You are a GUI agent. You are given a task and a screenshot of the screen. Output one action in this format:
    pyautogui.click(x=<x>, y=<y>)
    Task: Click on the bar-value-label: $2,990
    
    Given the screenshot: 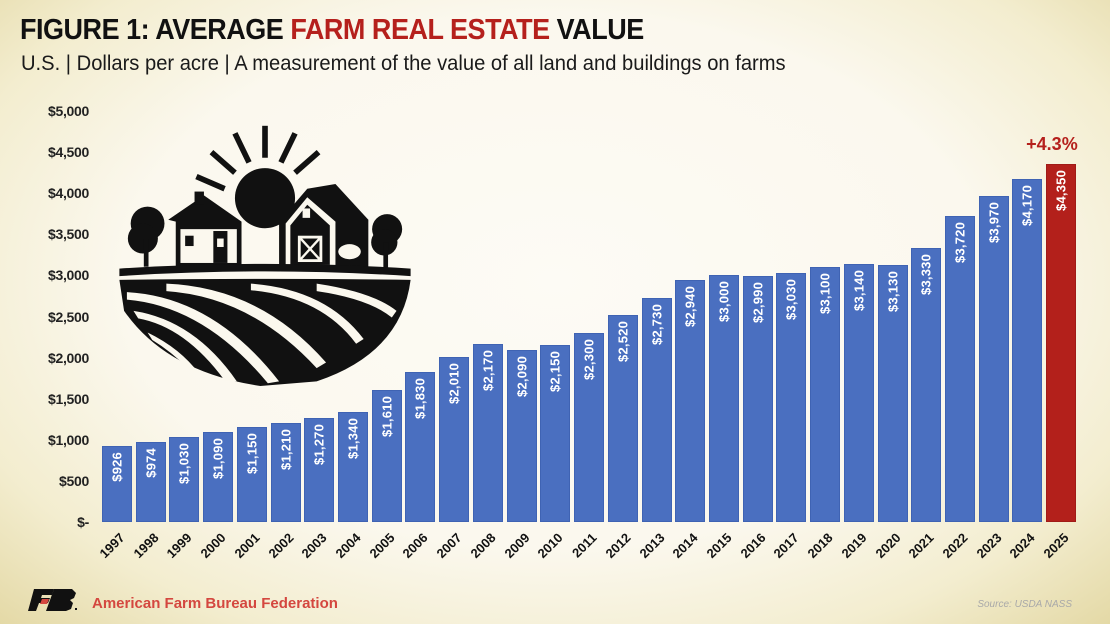 What is the action you would take?
    pyautogui.click(x=758, y=303)
    